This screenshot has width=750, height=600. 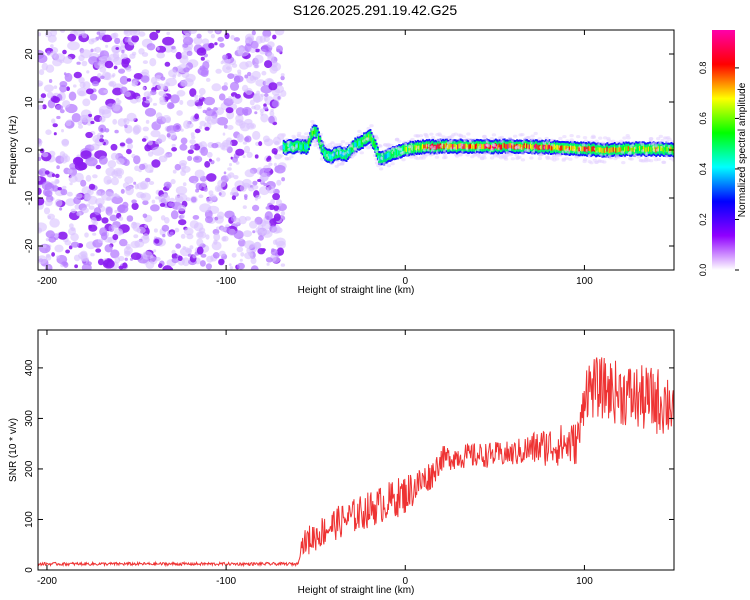 What do you see at coordinates (703, 169) in the screenshot?
I see `colorbar-tick-label: 0.4` at bounding box center [703, 169].